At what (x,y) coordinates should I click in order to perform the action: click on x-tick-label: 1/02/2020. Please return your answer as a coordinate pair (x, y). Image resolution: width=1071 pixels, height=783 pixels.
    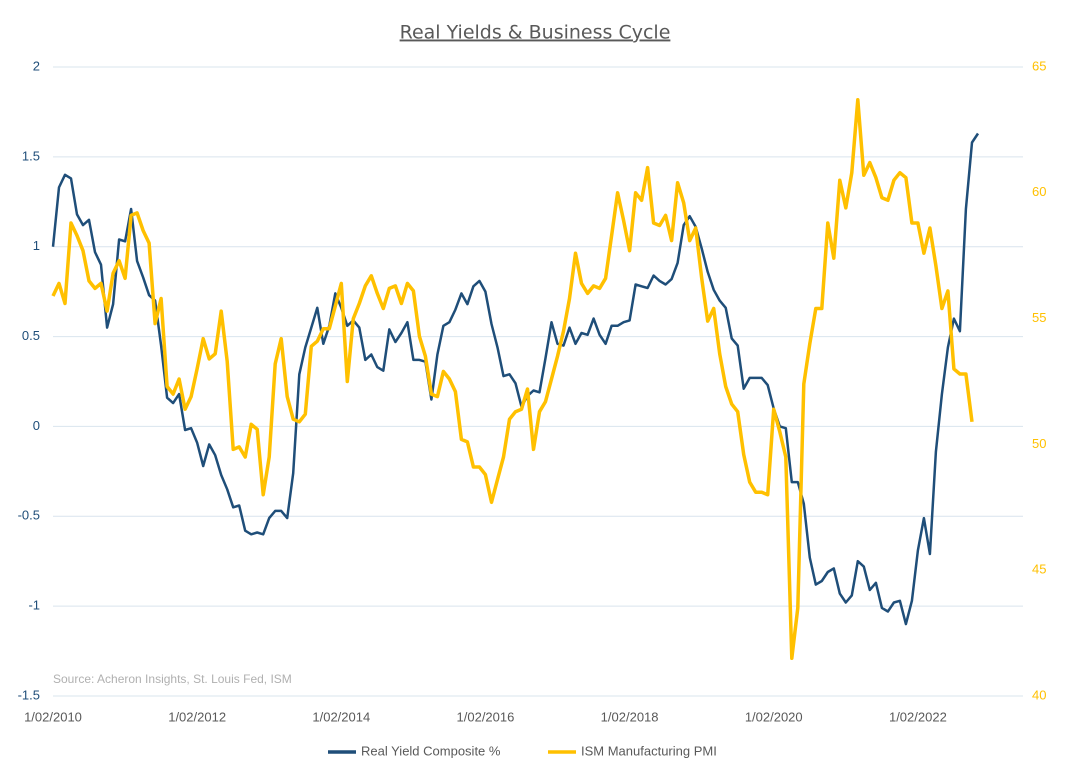
    Looking at the image, I should click on (774, 716).